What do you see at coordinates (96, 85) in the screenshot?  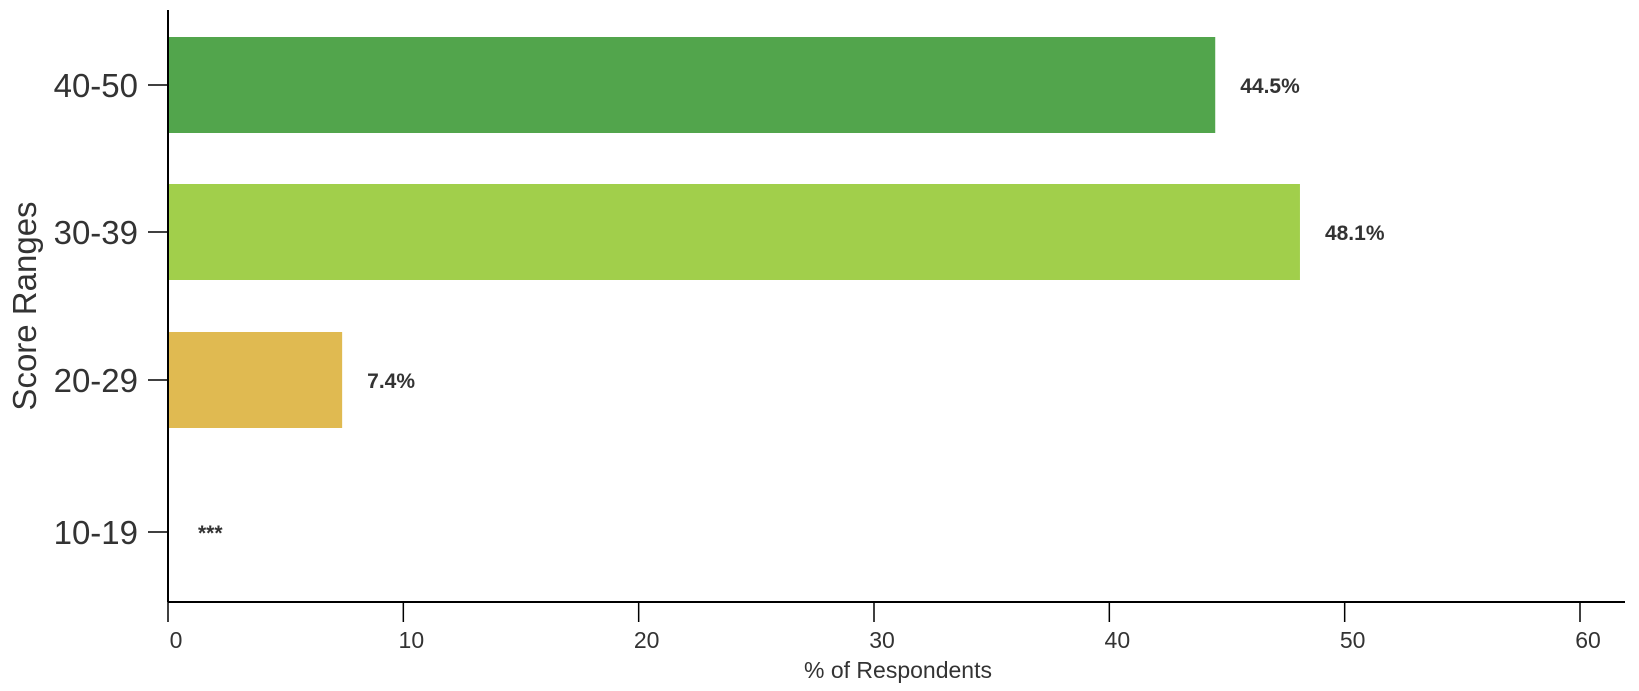 I see `y-tick-label: 40-50` at bounding box center [96, 85].